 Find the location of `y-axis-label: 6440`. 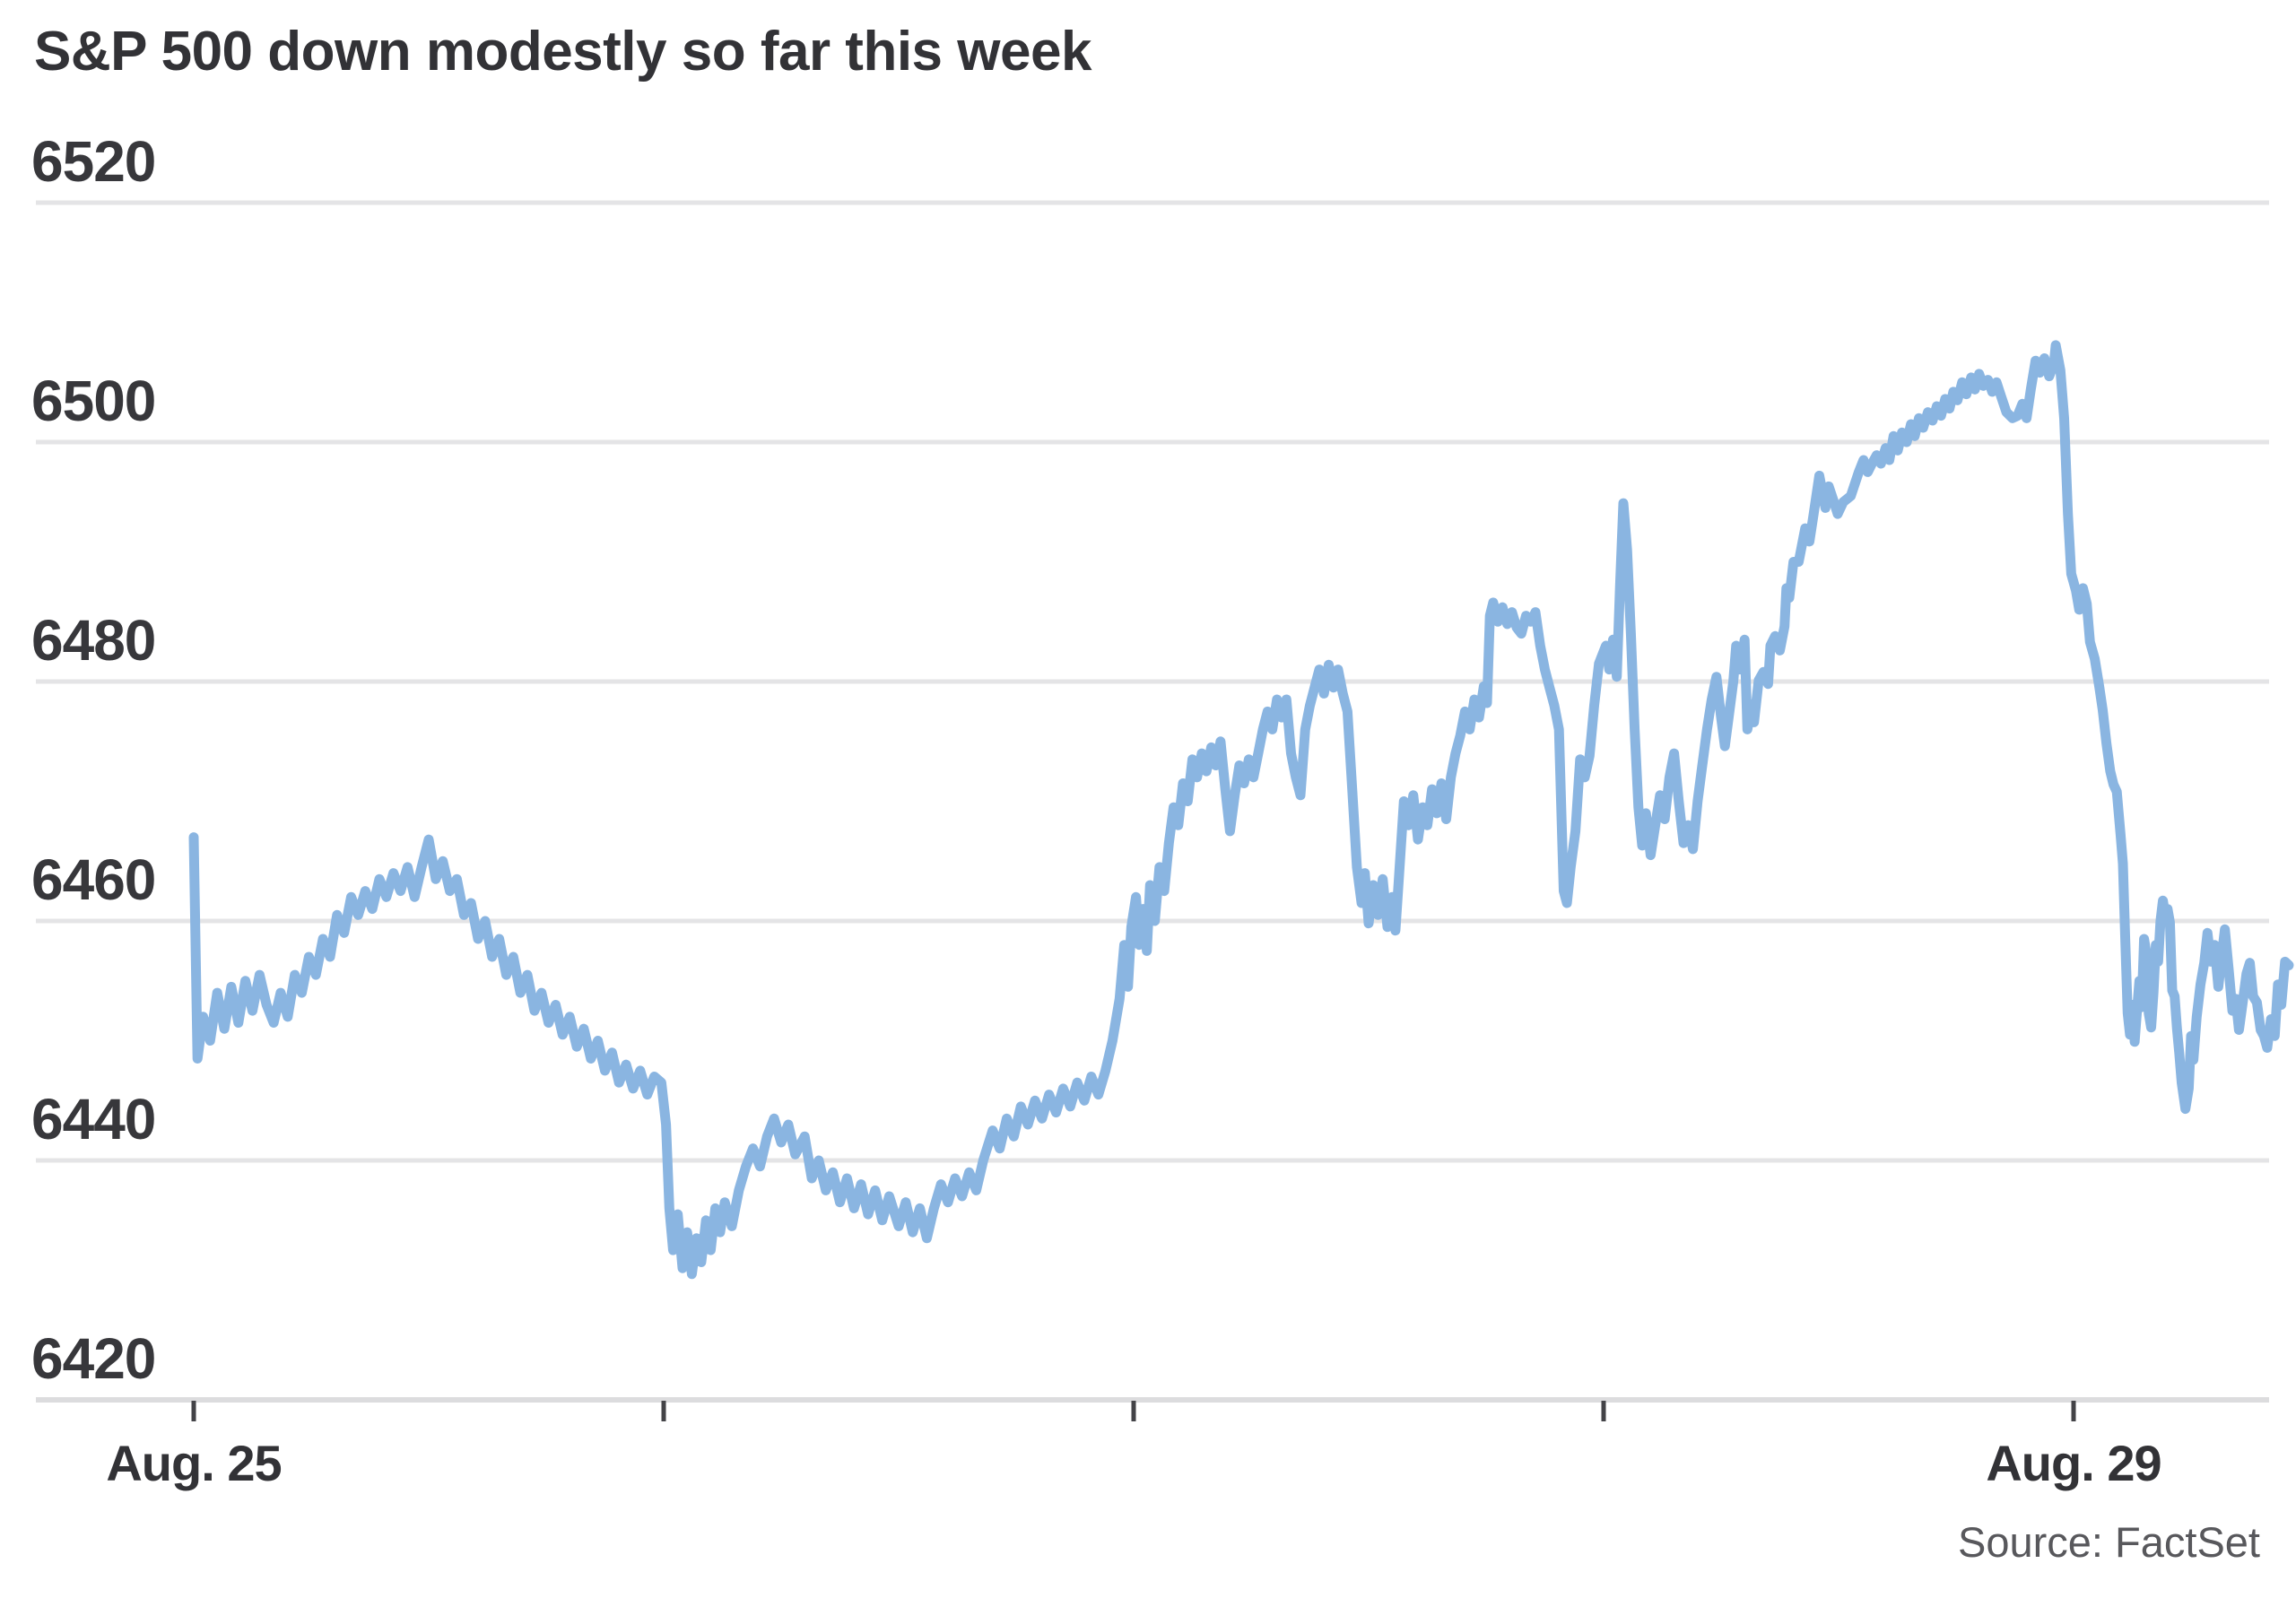

y-axis-label: 6440 is located at coordinates (93, 1119).